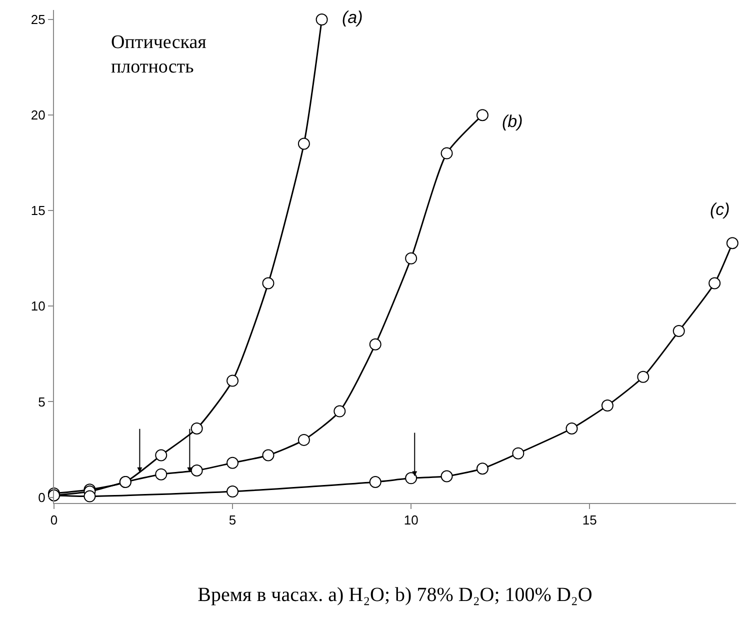 This screenshot has width=740, height=643. Describe the element at coordinates (720, 209) in the screenshot. I see `series-label: (c)` at that location.